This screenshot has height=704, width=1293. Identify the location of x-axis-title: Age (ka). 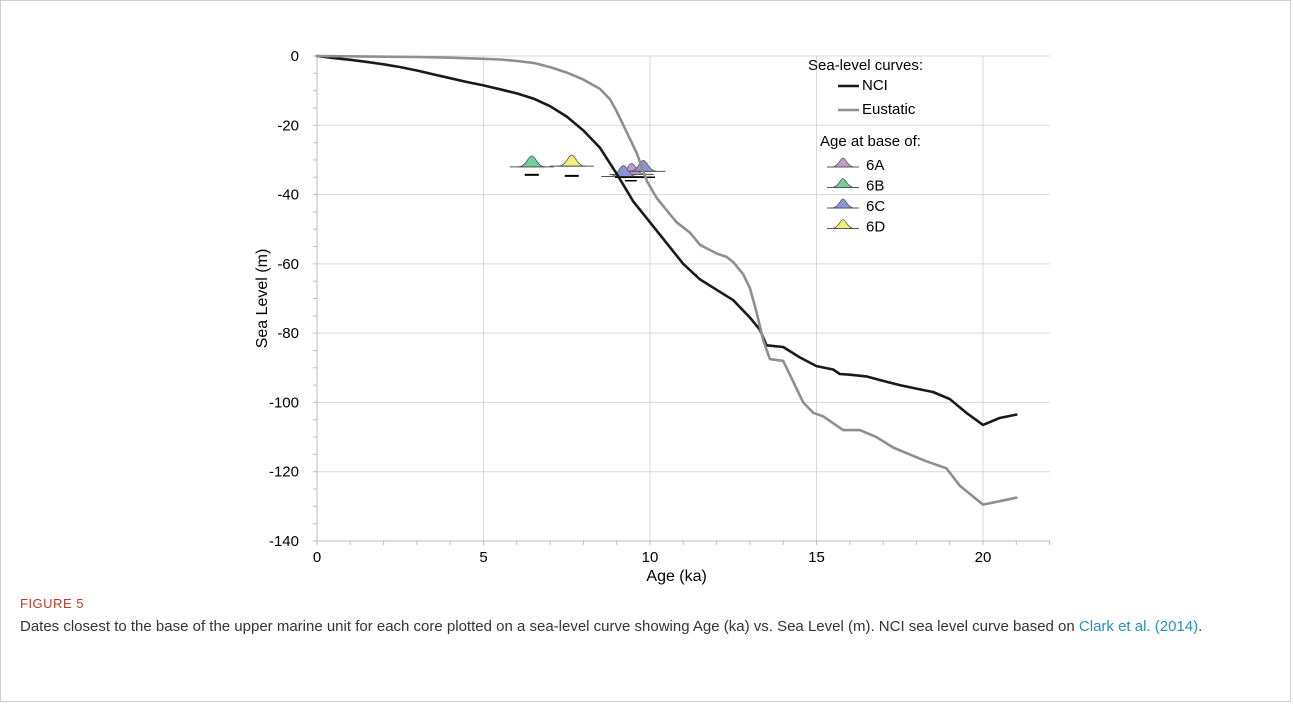
(676, 576).